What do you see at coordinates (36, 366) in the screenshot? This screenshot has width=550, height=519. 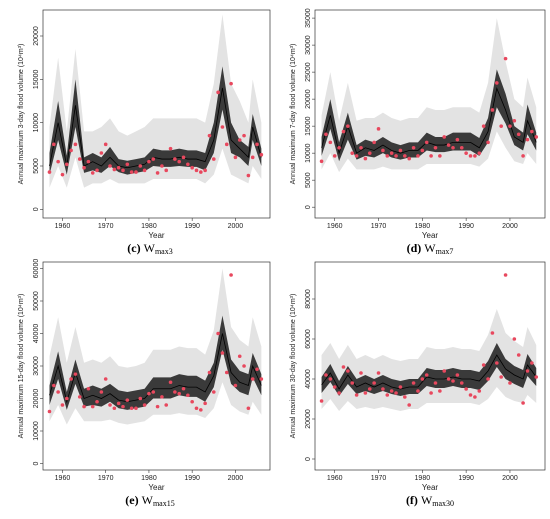 I see `y-tick-label: 30000` at bounding box center [36, 366].